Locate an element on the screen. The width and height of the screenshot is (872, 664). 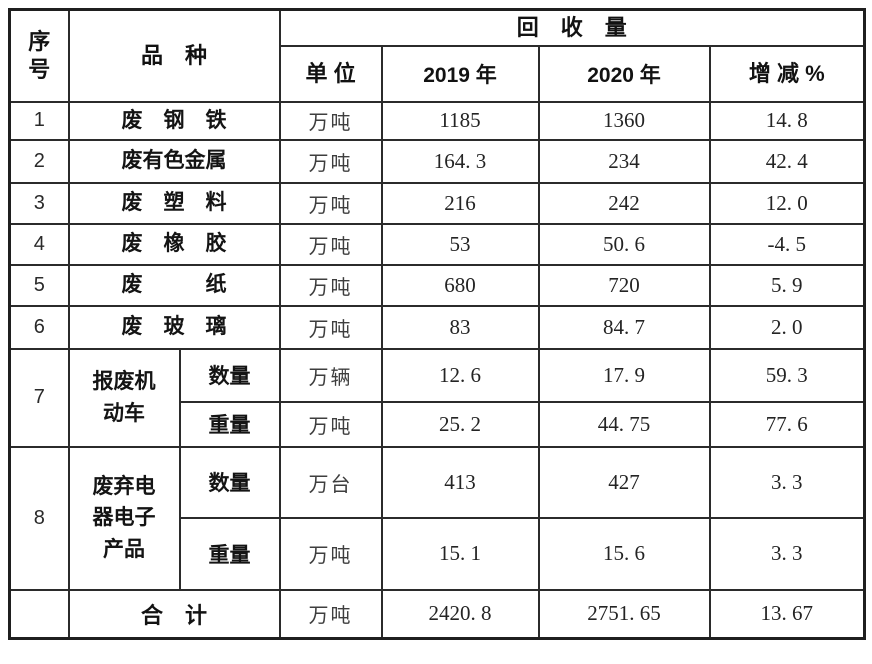
serial-cell: 2 is located at coordinates (39, 161).